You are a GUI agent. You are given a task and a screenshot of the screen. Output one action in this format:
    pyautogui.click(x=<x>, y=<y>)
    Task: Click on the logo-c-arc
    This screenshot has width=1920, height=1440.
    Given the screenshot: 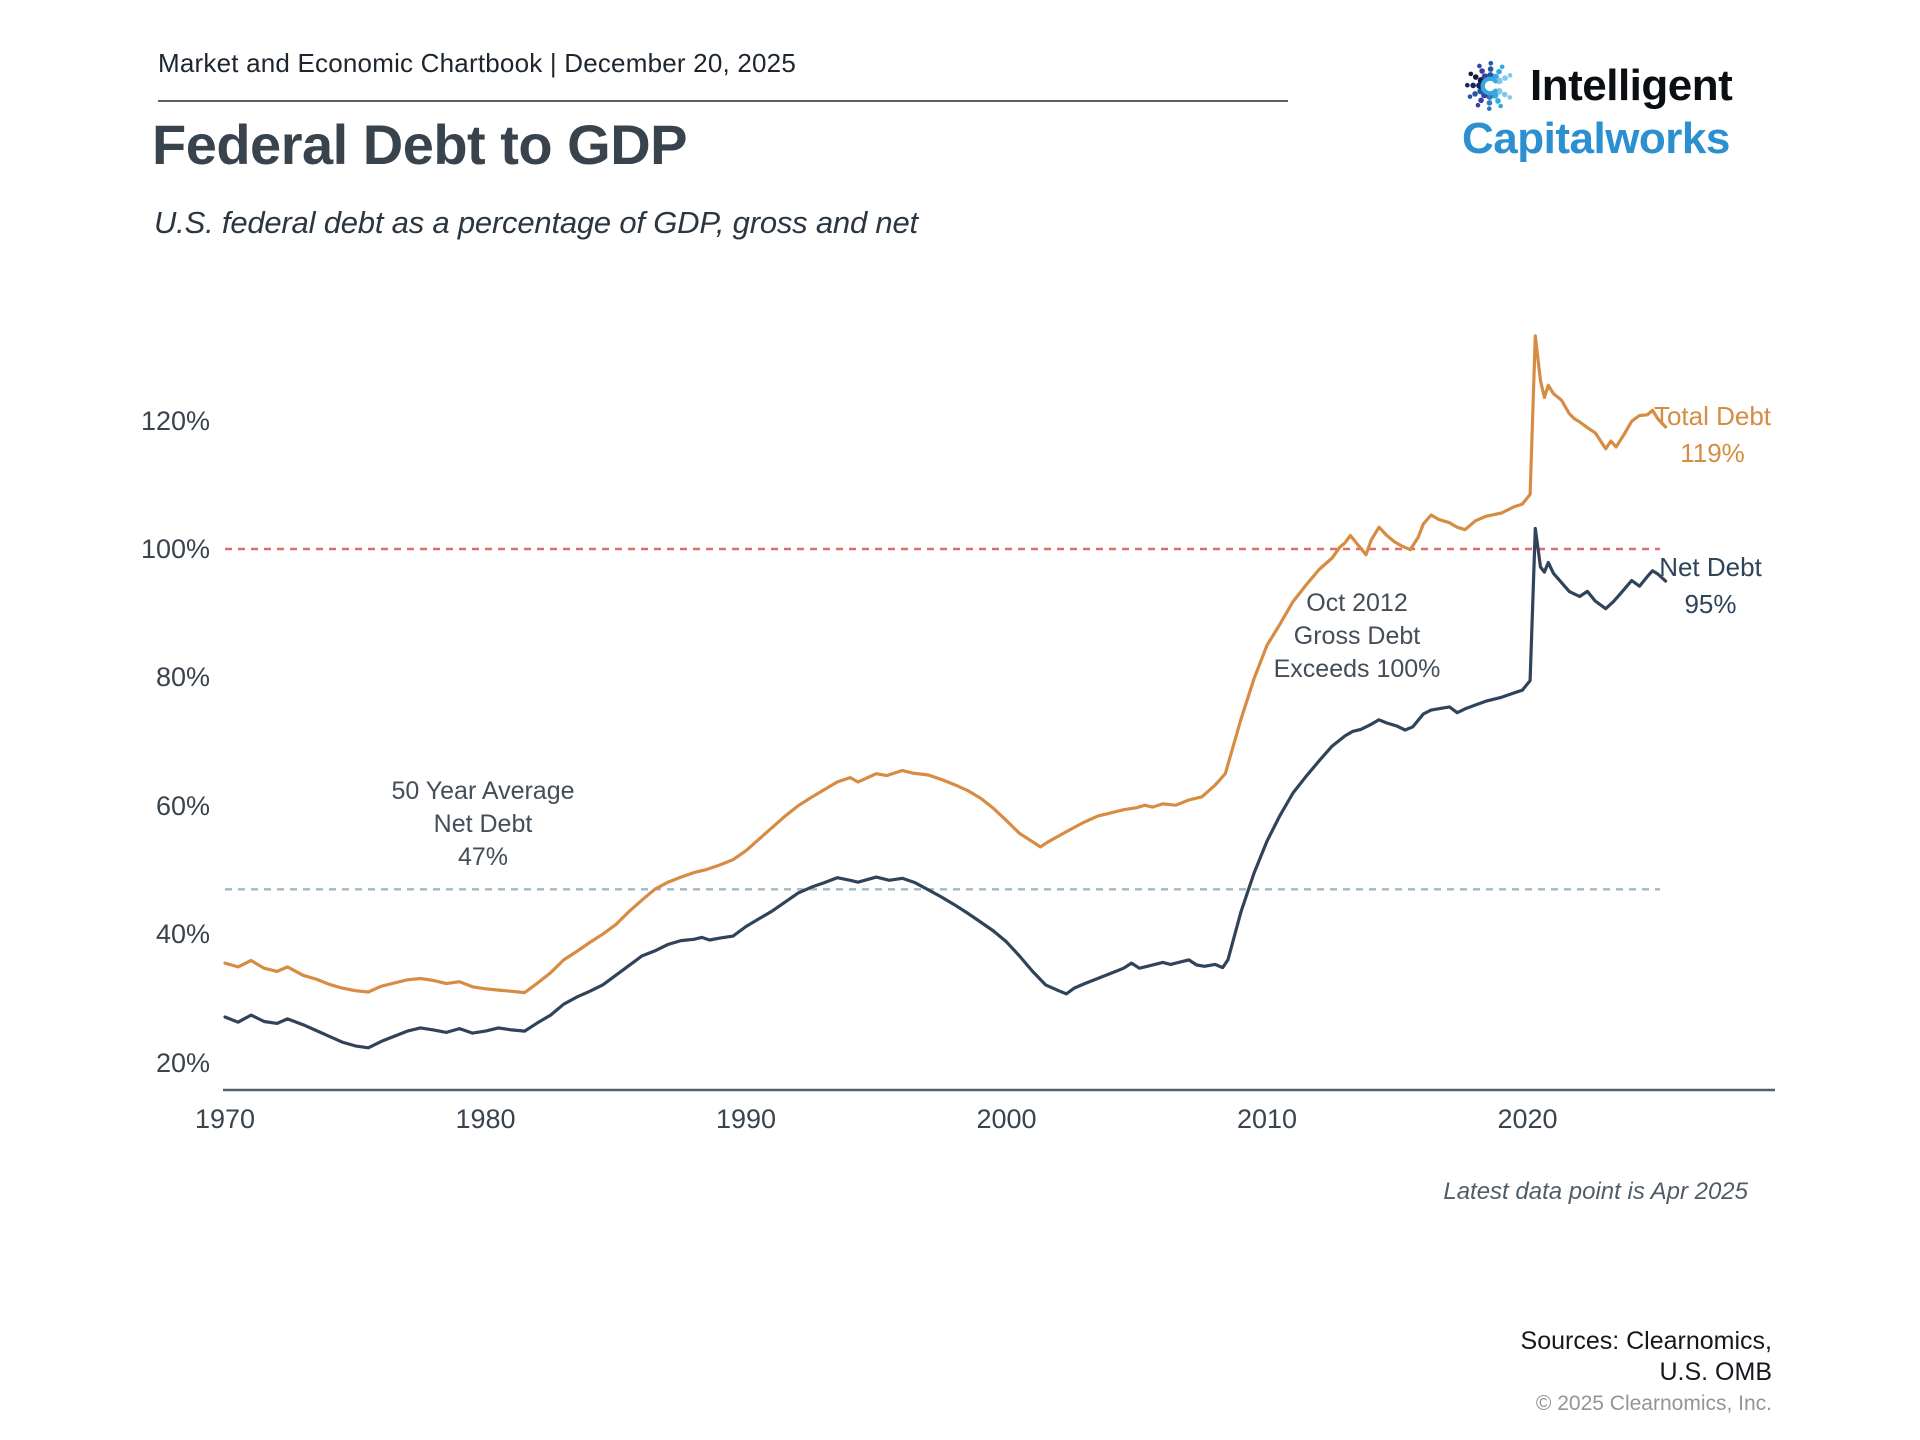 What is the action you would take?
    pyautogui.click(x=1489, y=86)
    